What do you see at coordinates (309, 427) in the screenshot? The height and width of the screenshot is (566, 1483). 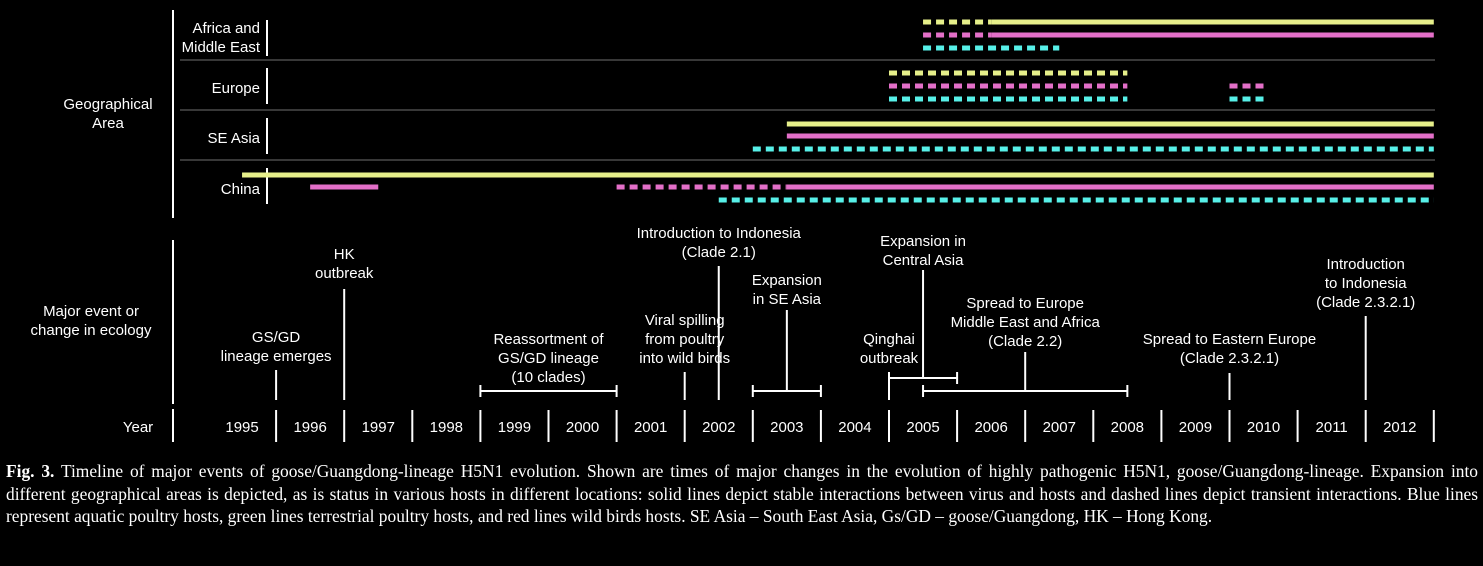 I see `year-label-1996: 1996` at bounding box center [309, 427].